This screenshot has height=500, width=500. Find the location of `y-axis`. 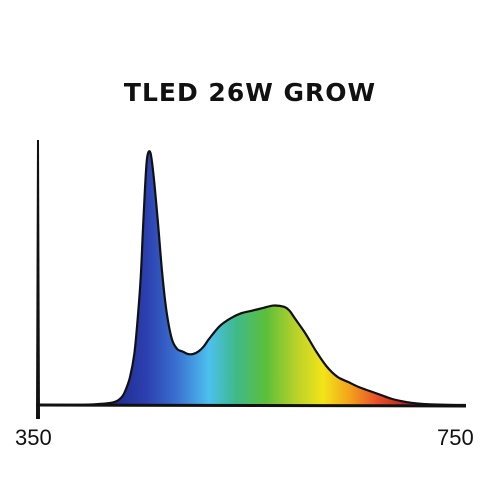

y-axis is located at coordinates (38, 279).